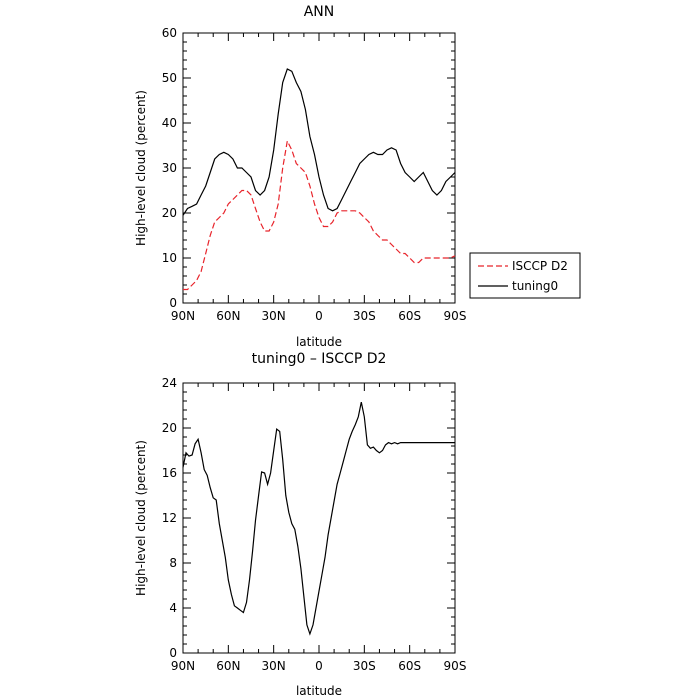  I want to click on bottom-y-tick-label: 8, so click(173, 563).